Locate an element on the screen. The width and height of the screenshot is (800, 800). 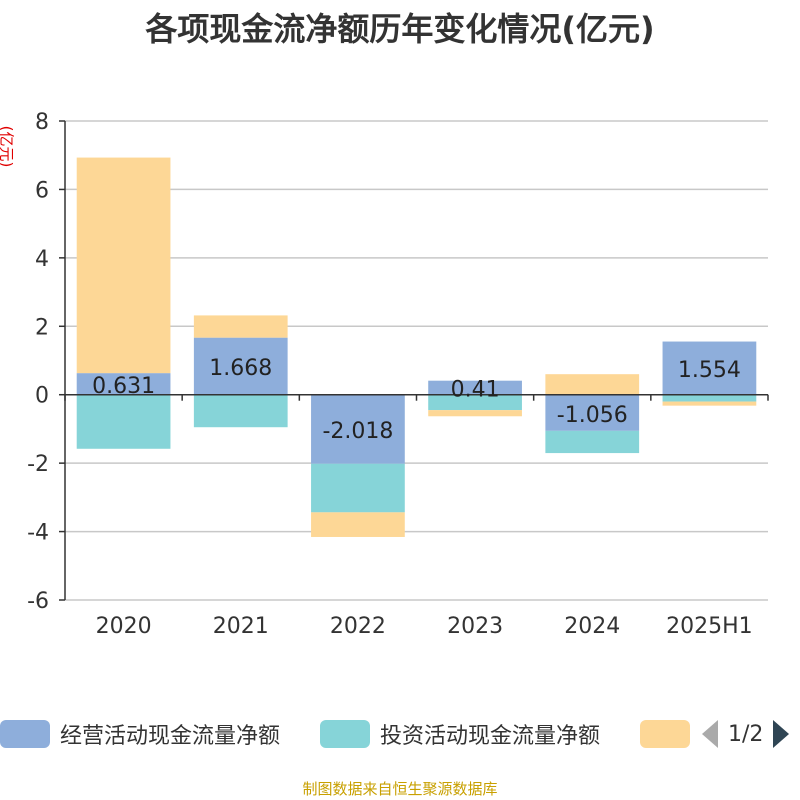
bar-series1-2024 is located at coordinates (592, 412).